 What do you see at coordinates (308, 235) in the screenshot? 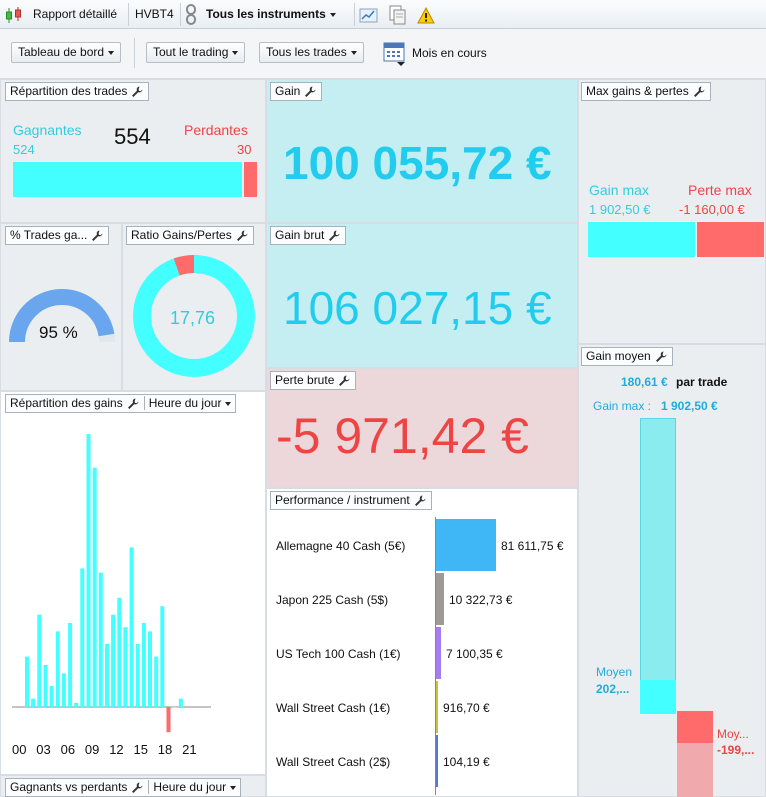
I see `gain-brut-title: Gain brut` at bounding box center [308, 235].